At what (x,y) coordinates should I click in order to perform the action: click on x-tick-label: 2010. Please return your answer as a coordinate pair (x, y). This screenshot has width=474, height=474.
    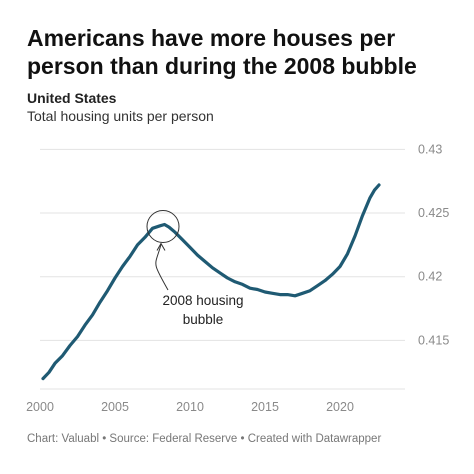
    Looking at the image, I should click on (190, 407).